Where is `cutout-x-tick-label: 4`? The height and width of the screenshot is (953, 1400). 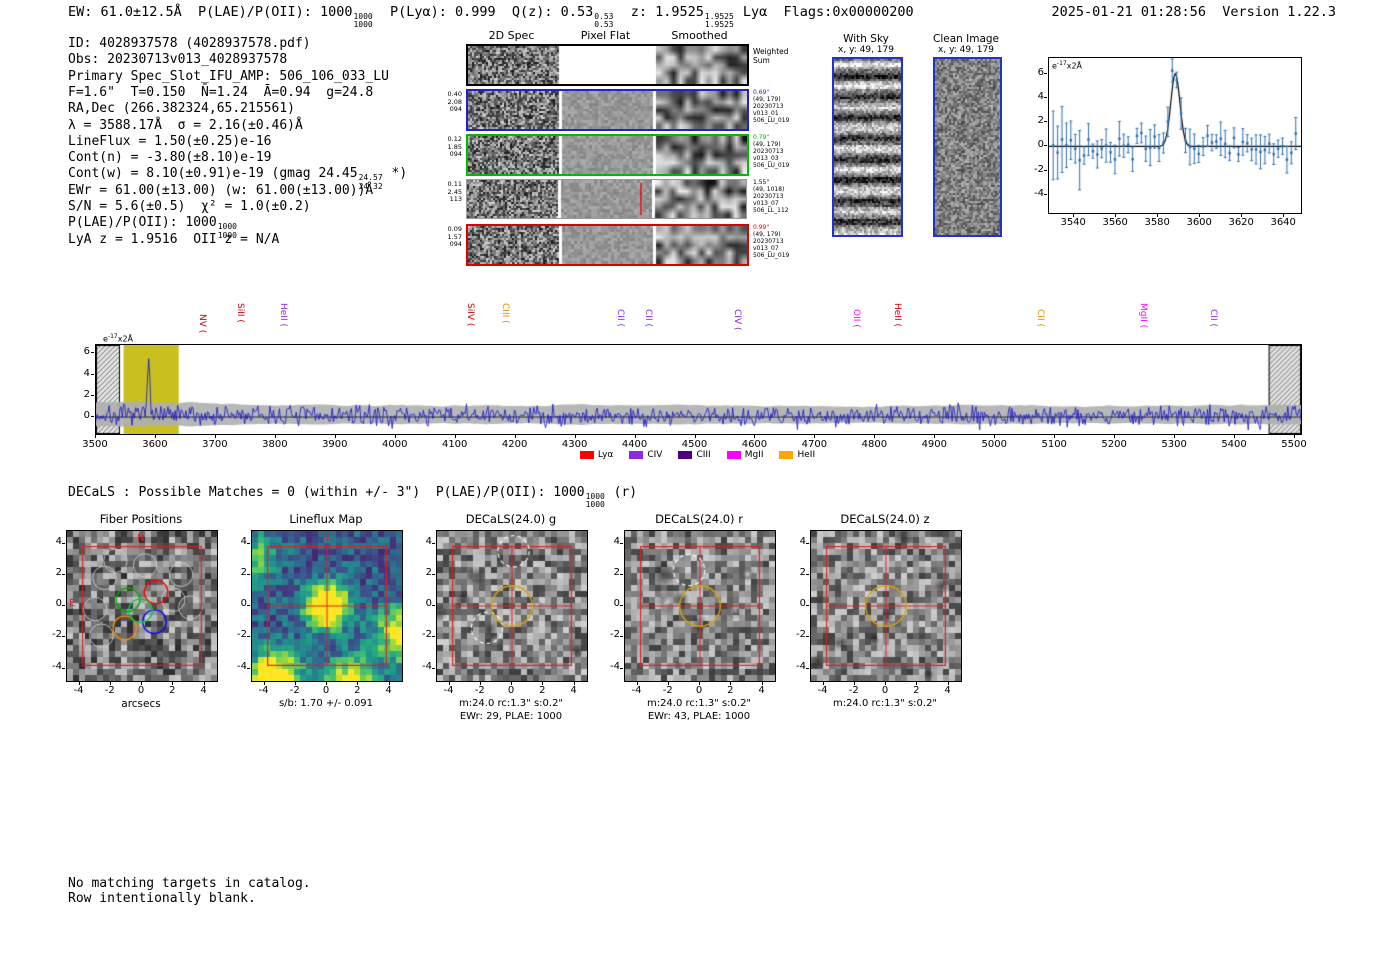
cutout-x-tick-label: 4 is located at coordinates (203, 690).